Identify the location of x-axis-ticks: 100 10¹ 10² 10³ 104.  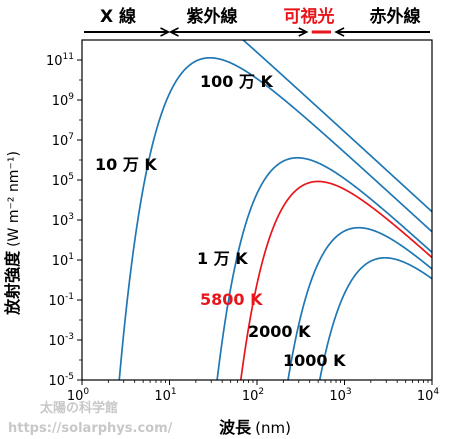
(253, 392).